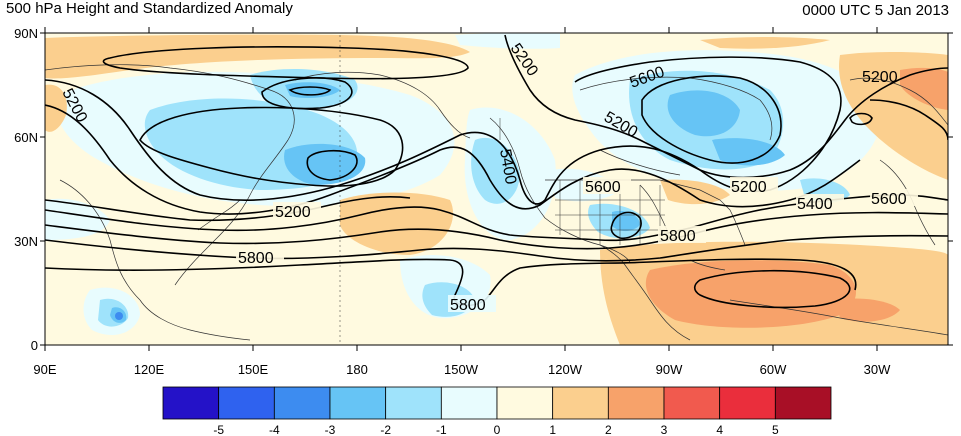  What do you see at coordinates (26, 137) in the screenshot?
I see `lat-label: 60N` at bounding box center [26, 137].